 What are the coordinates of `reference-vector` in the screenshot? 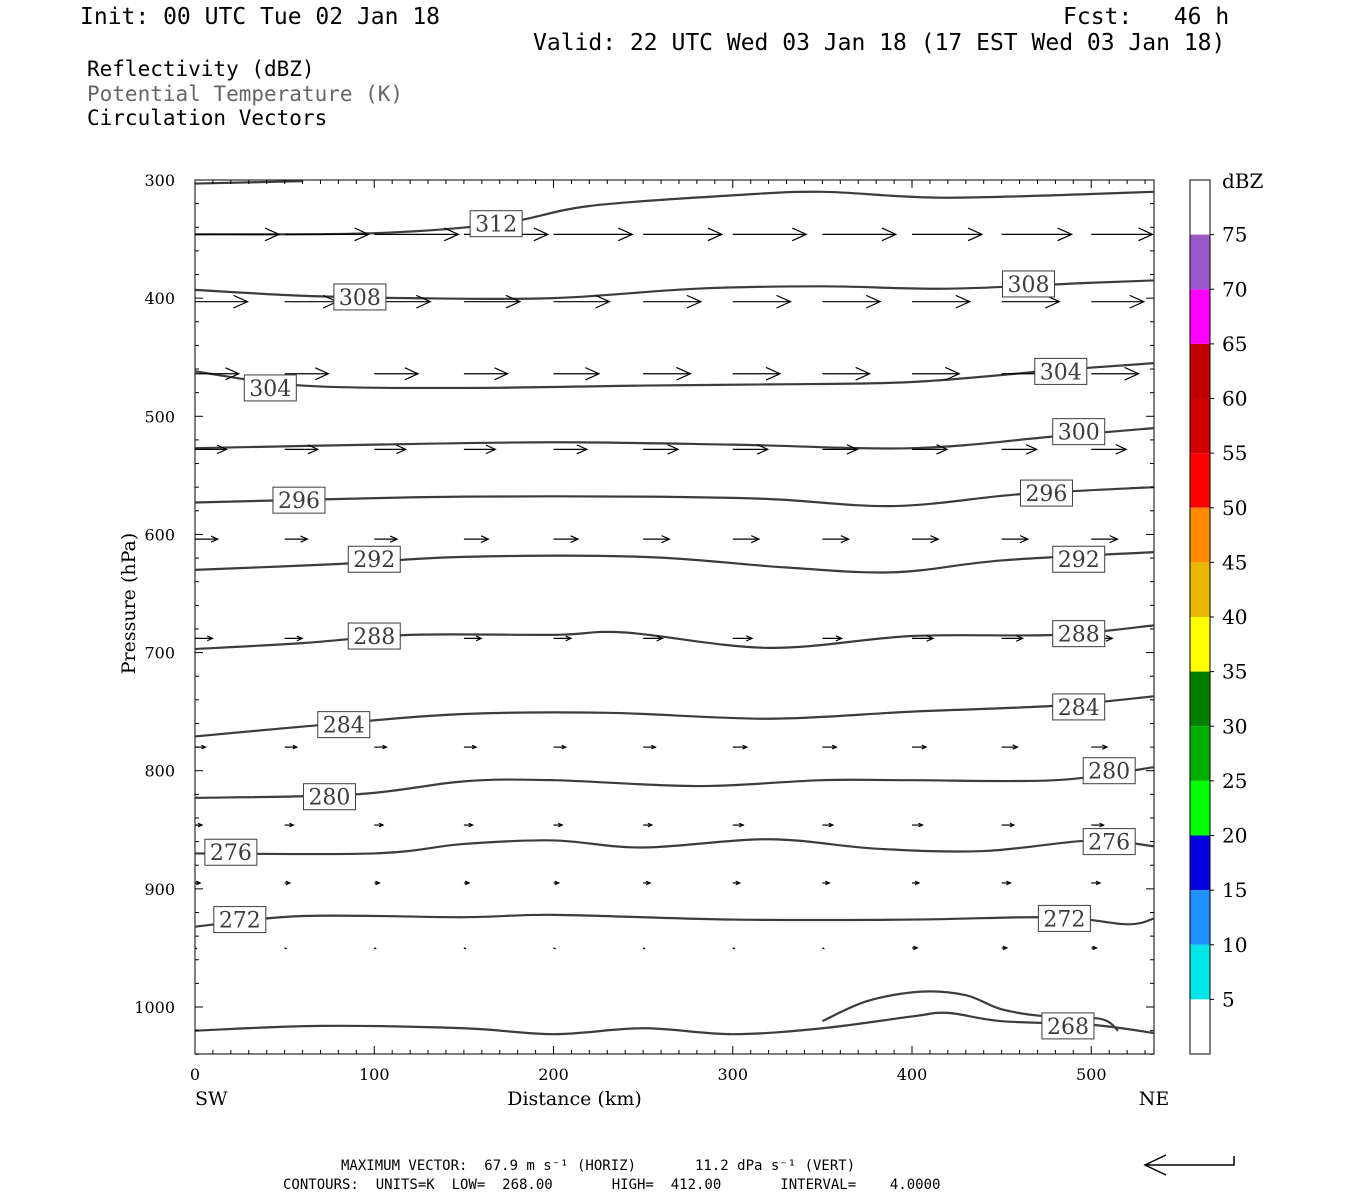 It's located at (1189, 1165).